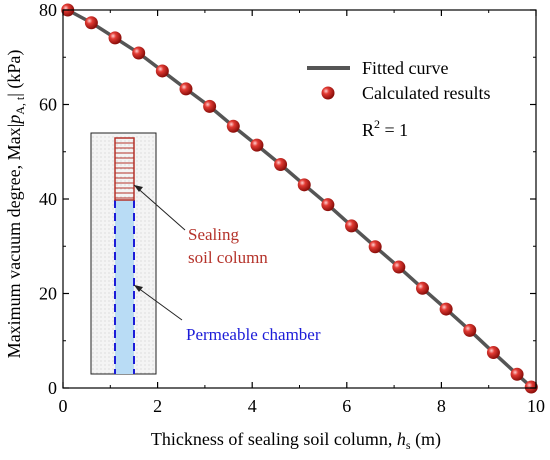 The width and height of the screenshot is (550, 460). I want to click on inset-sealing-label-line2: soil column, so click(228, 257).